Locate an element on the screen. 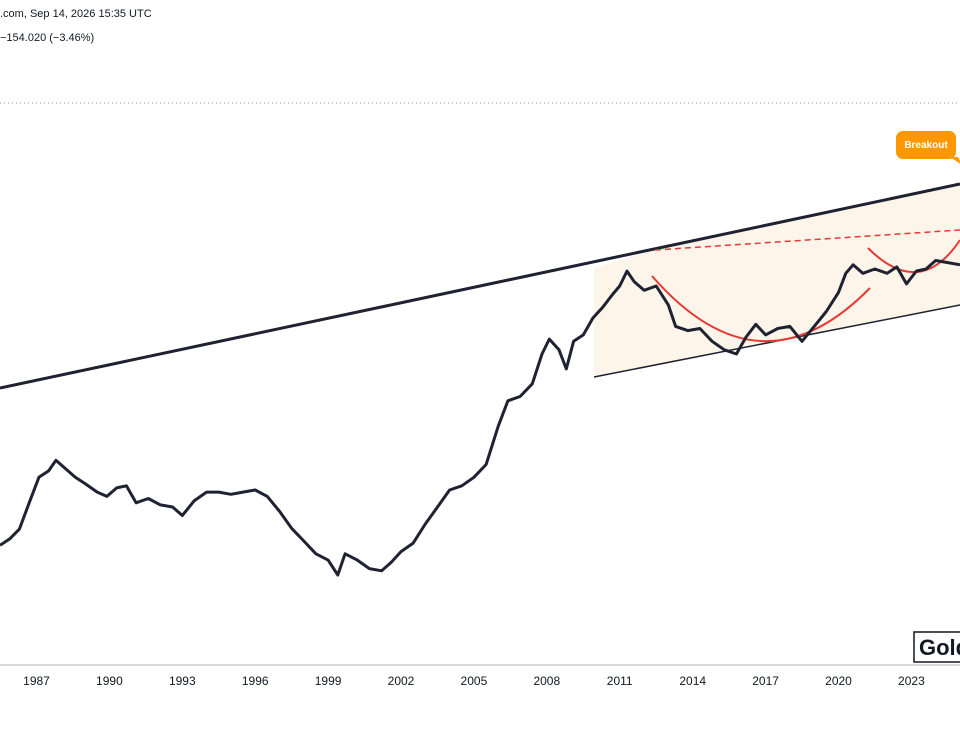  x-tick-label: 1996 is located at coordinates (255, 681).